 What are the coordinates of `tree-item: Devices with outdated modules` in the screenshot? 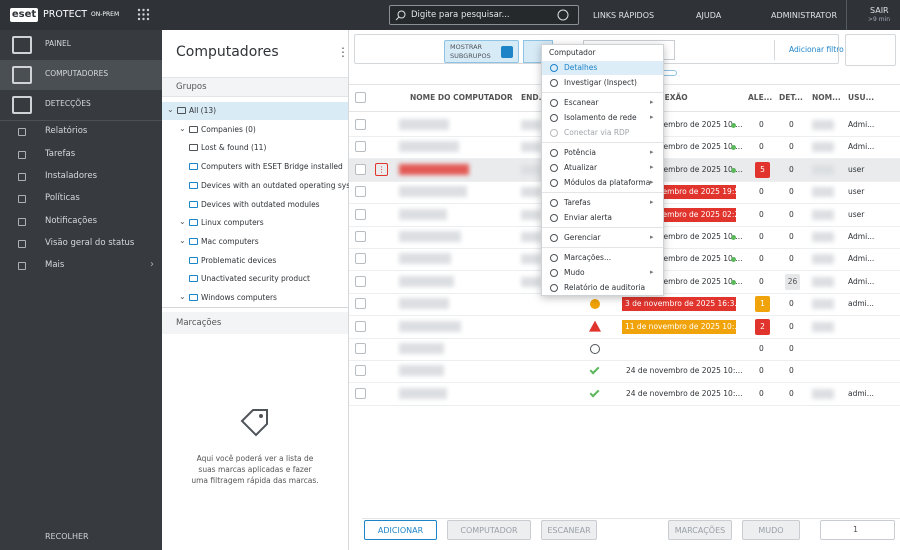 It's located at (260, 204).